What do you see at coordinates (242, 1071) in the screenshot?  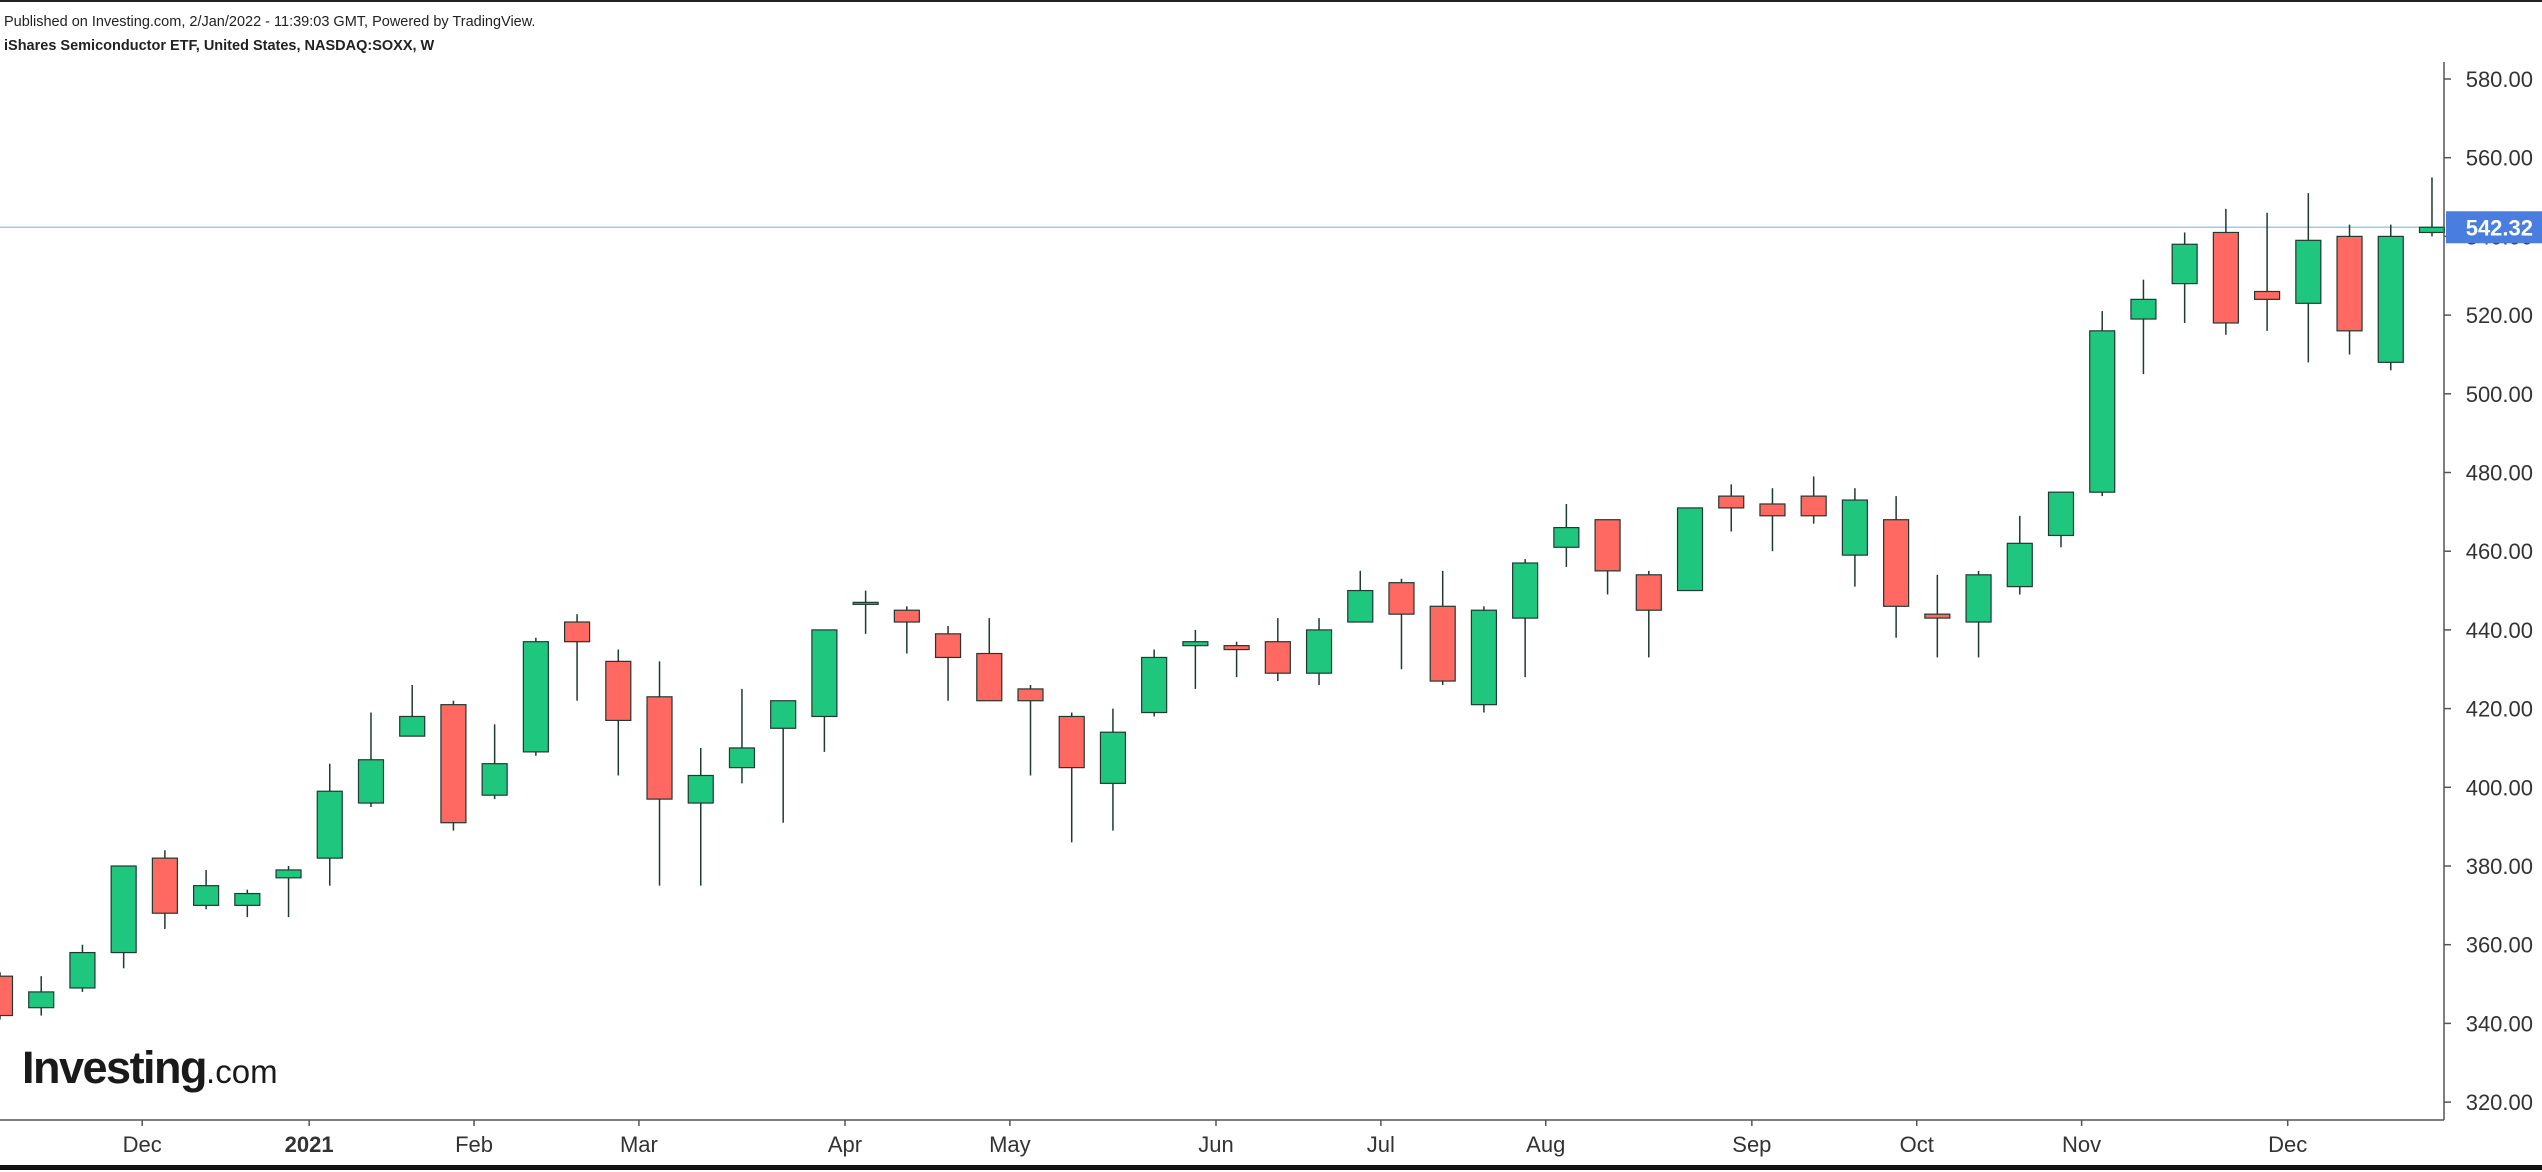 I see `logo-suffix: .com` at bounding box center [242, 1071].